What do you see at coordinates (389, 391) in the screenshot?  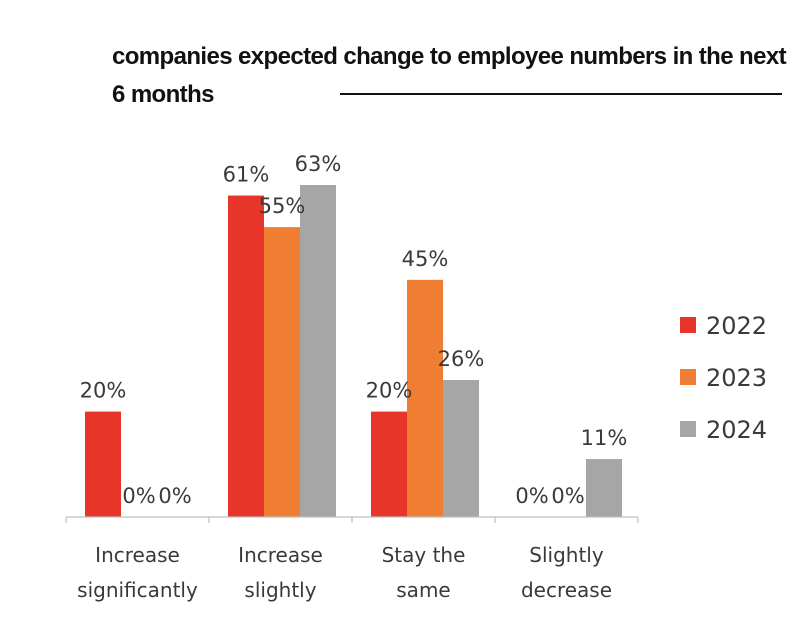 I see `value-label-2022-2: 20%` at bounding box center [389, 391].